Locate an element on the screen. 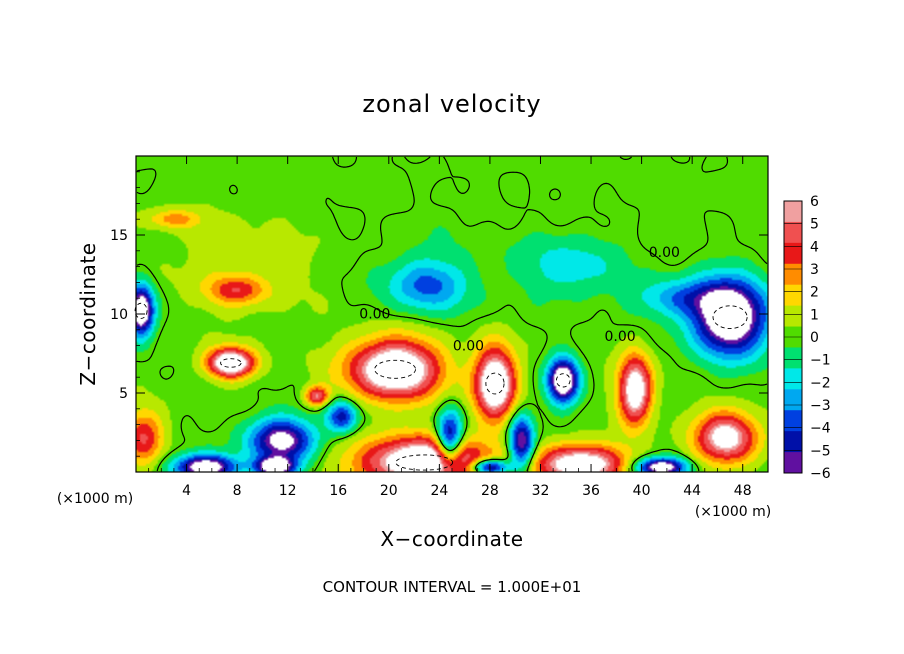  colorbar-label-3: 3 is located at coordinates (814, 270).